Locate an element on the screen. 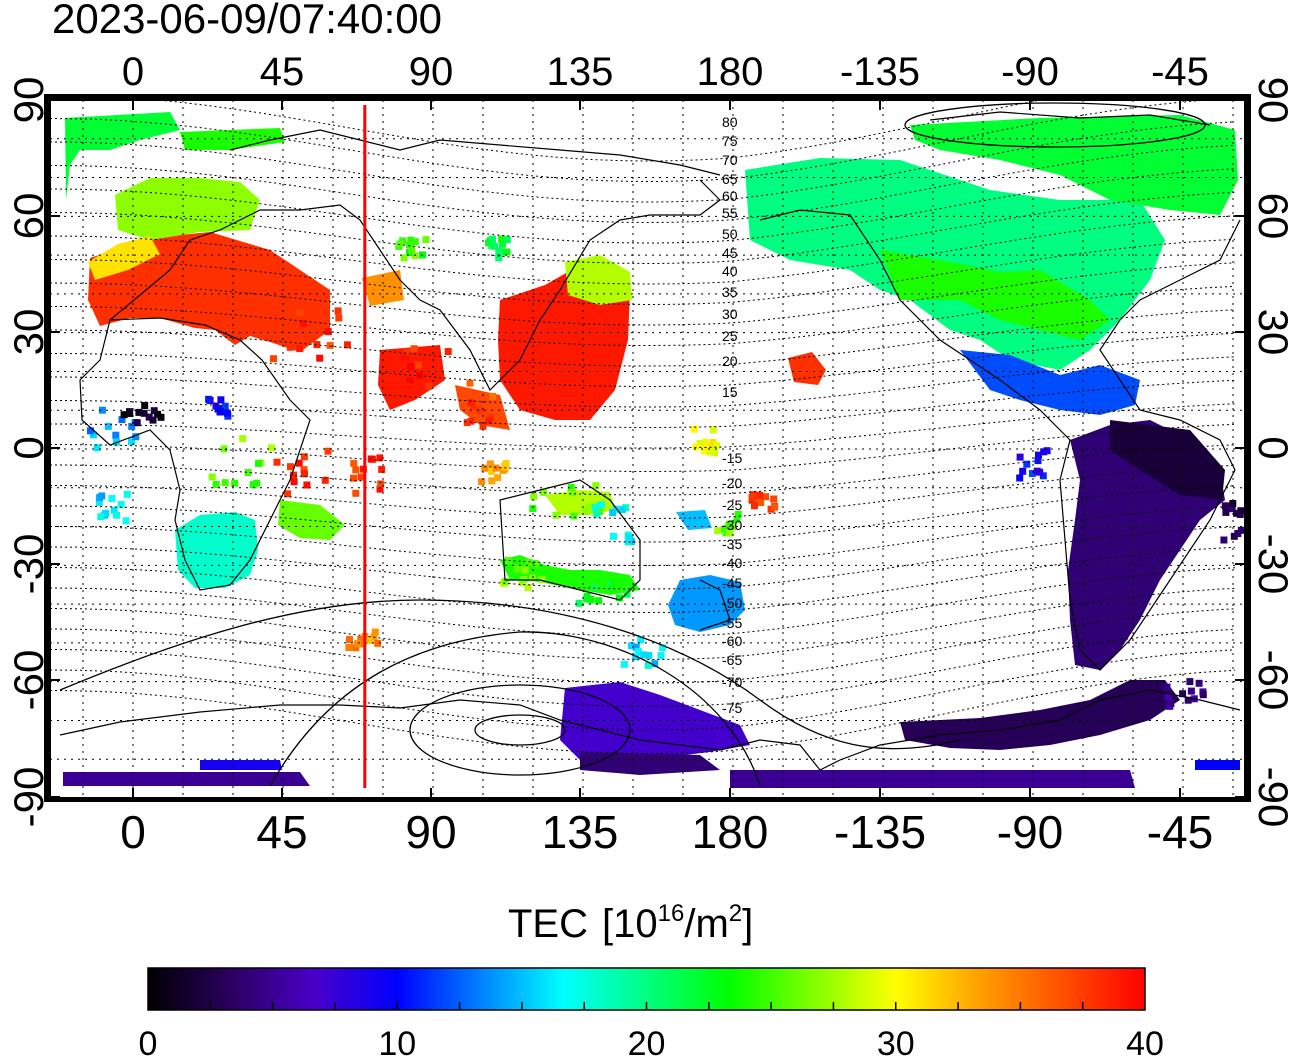 The image size is (1294, 1057). tec-region-south-pole-band-a is located at coordinates (186, 779).